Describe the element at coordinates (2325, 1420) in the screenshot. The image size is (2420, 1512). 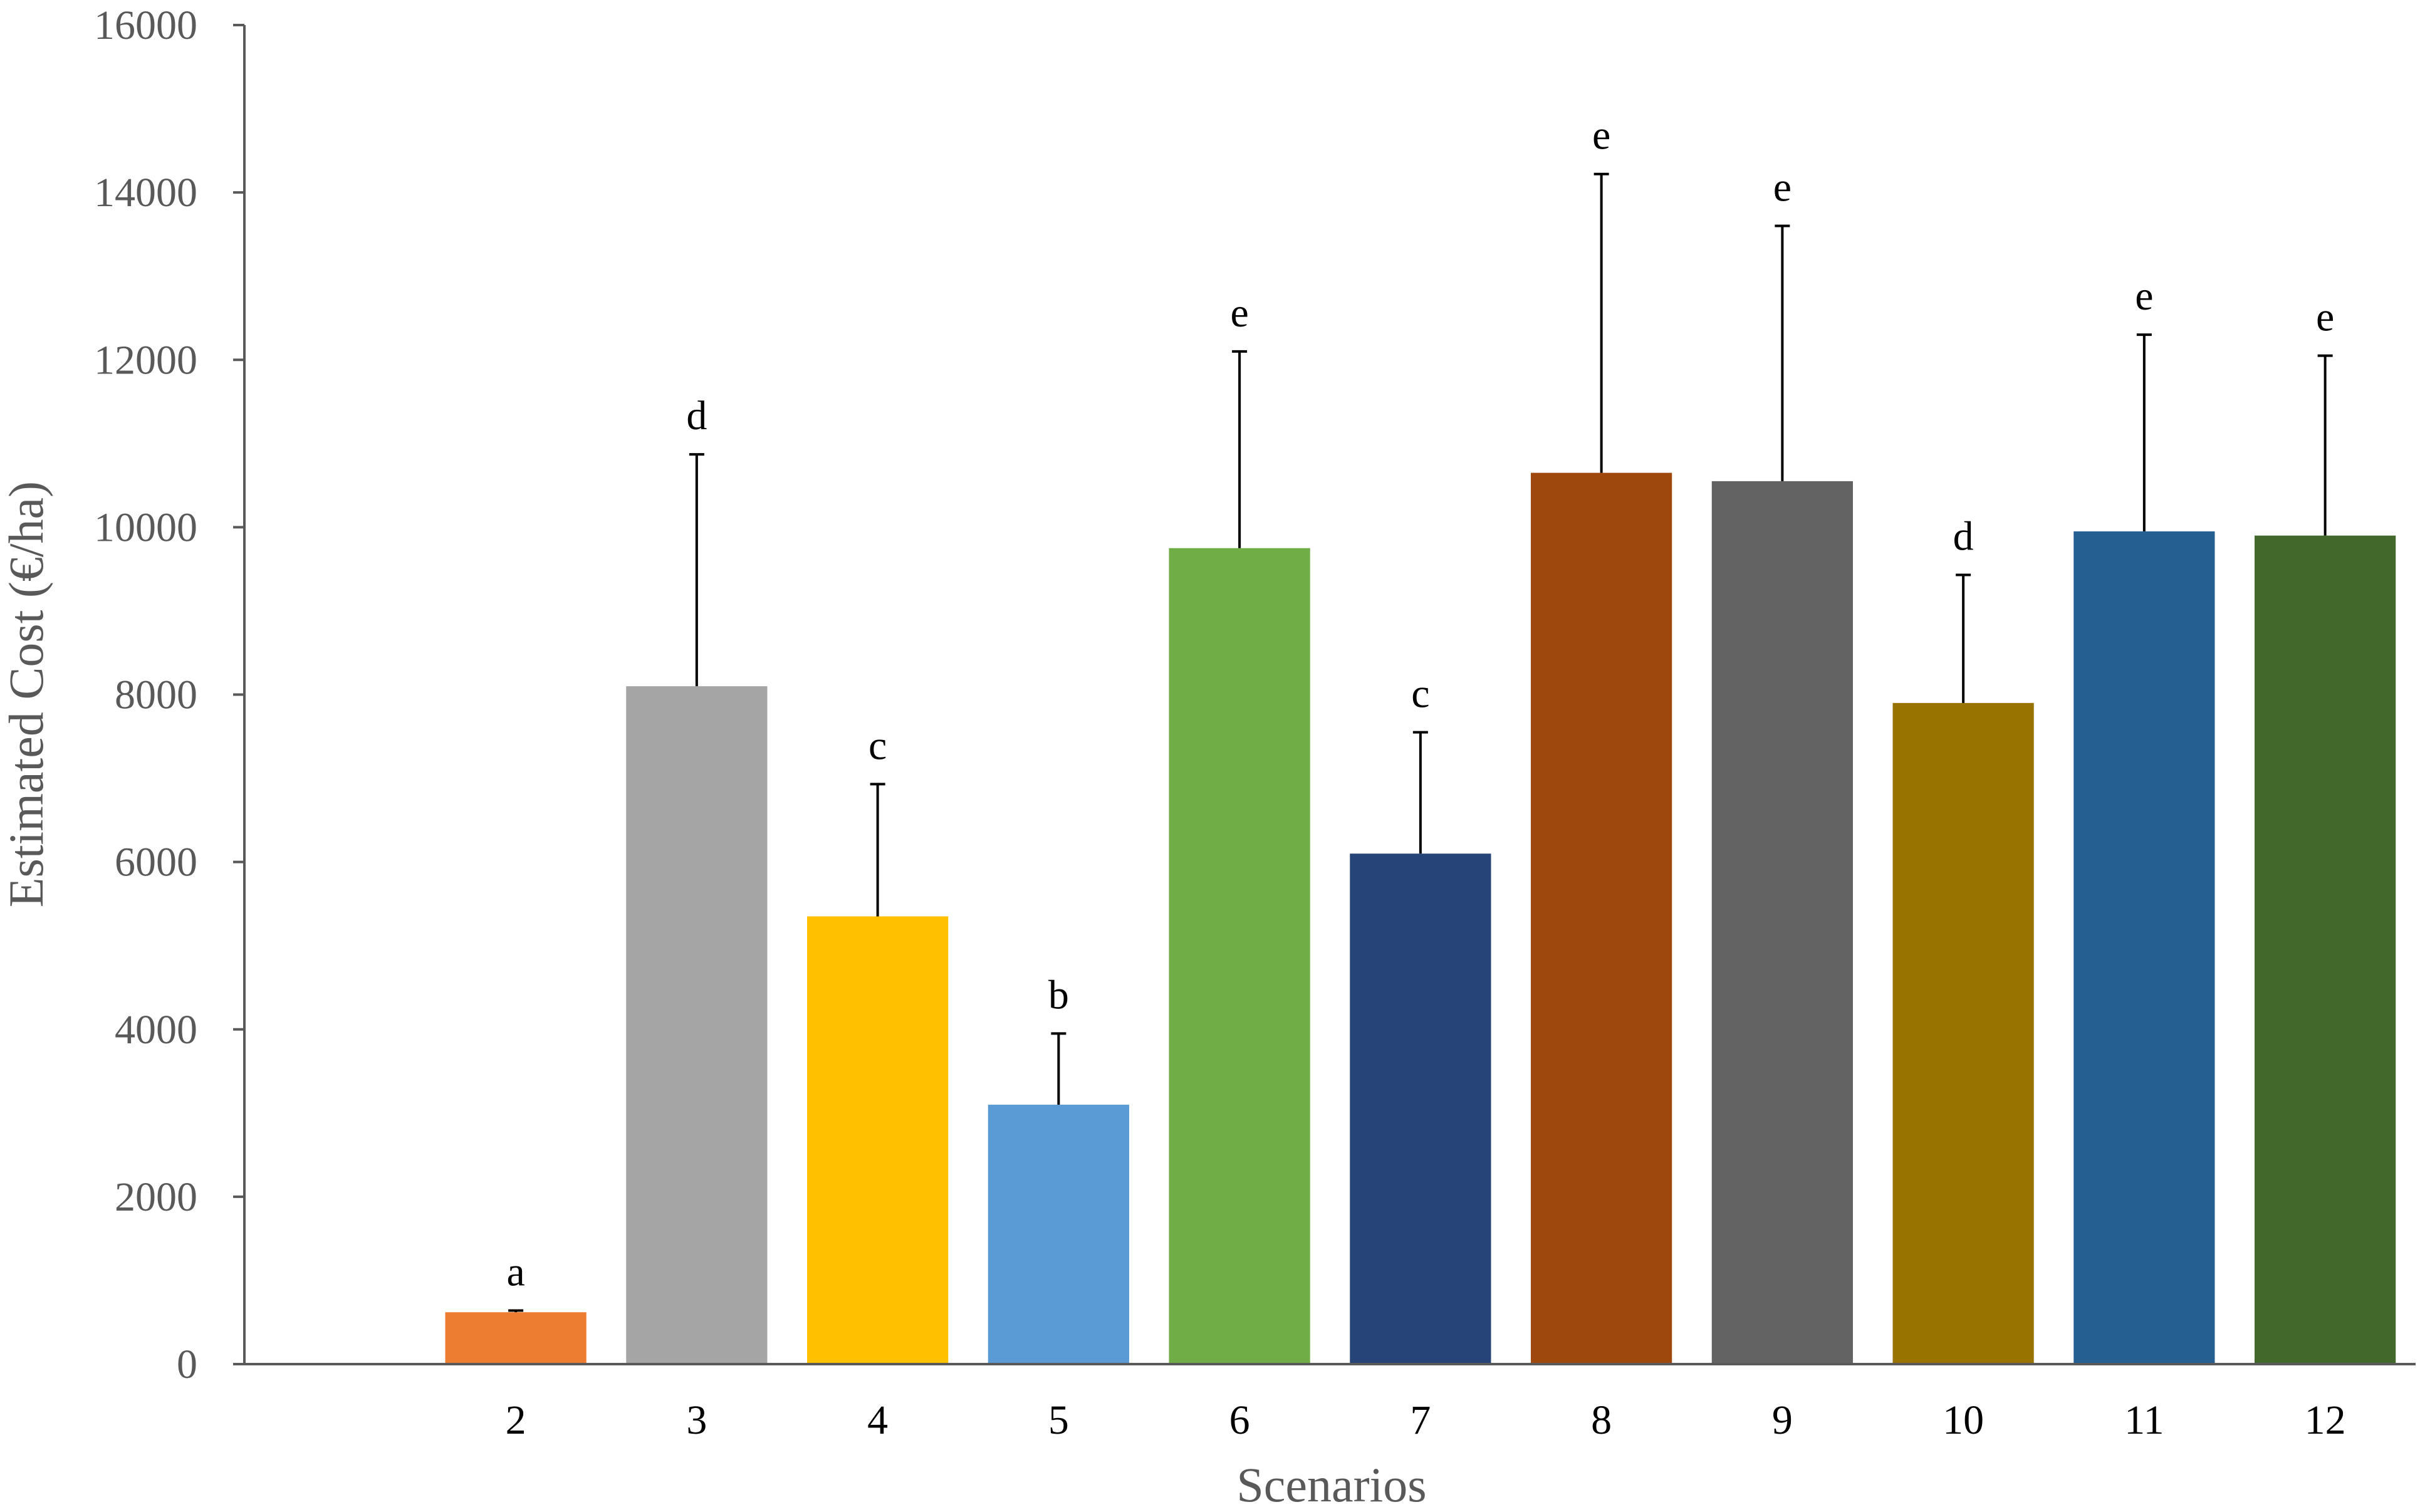
I see `x-tick-label: 12` at that location.